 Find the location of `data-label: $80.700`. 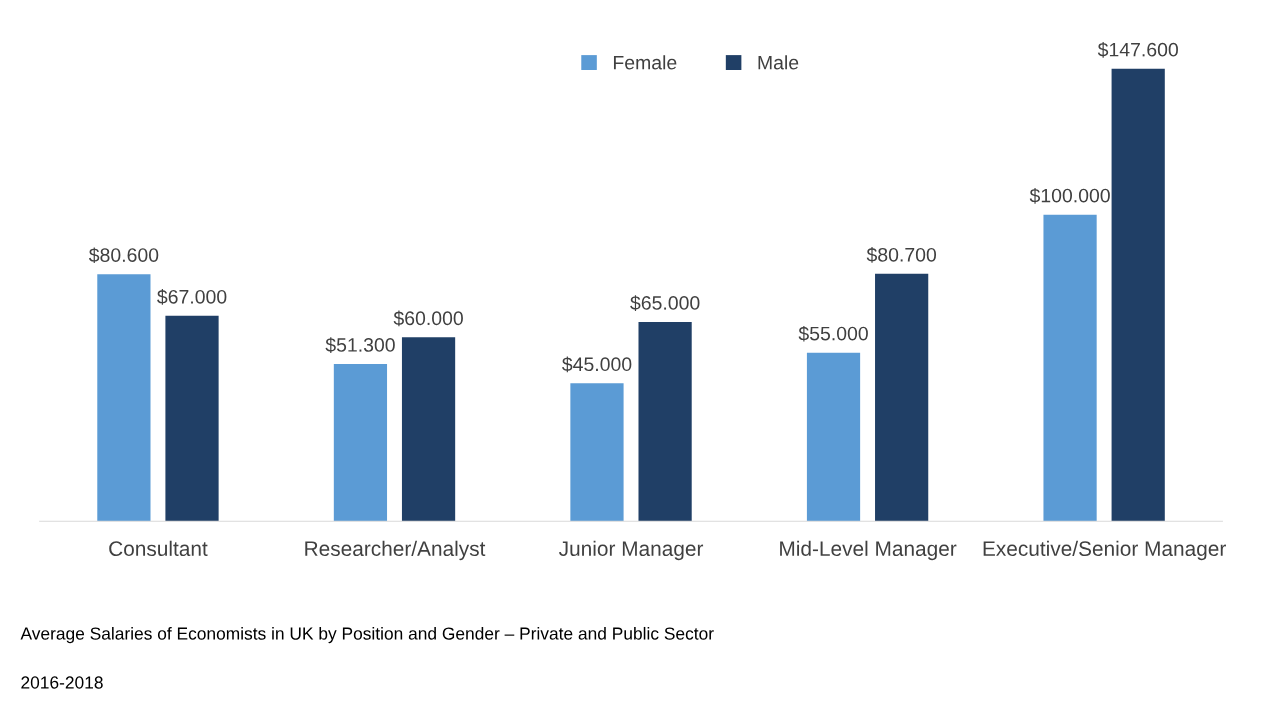

data-label: $80.700 is located at coordinates (901, 255).